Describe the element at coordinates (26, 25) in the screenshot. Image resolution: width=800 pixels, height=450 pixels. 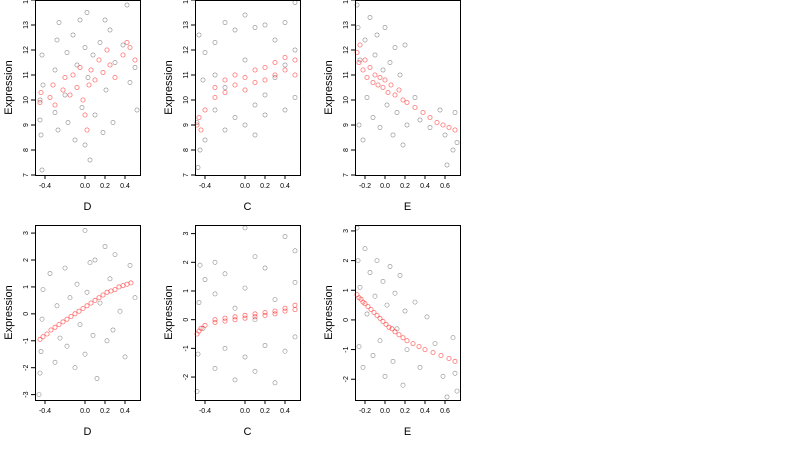
I see `y-tick-label: 13` at that location.